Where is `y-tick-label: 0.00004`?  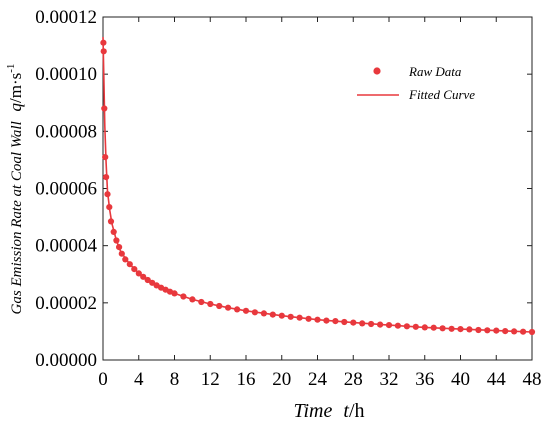 y-tick-label: 0.00004 is located at coordinates (66, 246).